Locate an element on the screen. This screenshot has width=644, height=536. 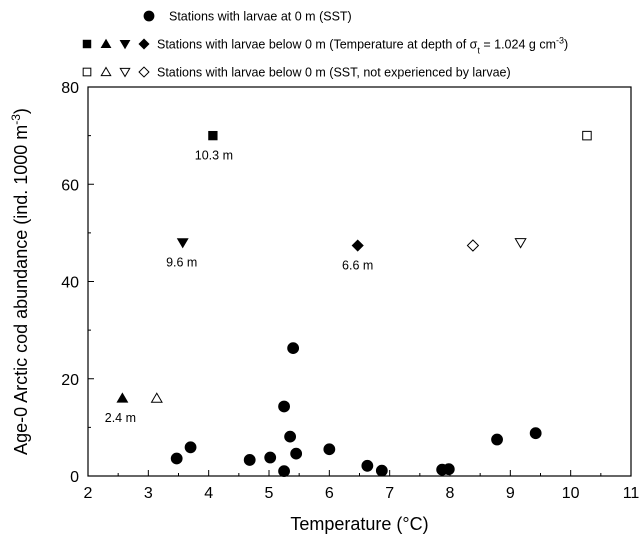
legend-entry: Stations with larvae at 0 m (SST) is located at coordinates (247, 17).